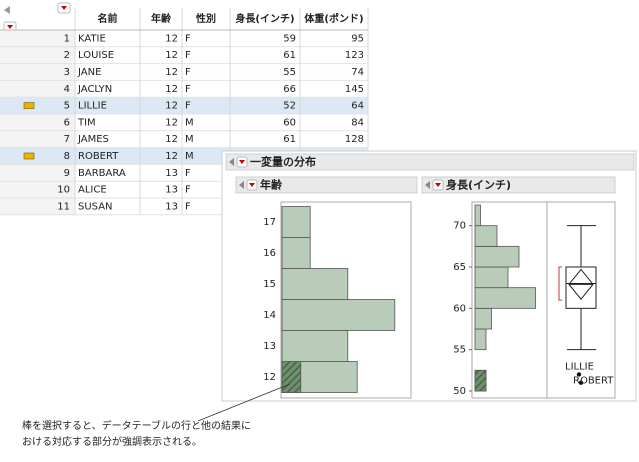  Describe the element at coordinates (459, 350) in the screenshot. I see `y-tick-label: 55` at that location.